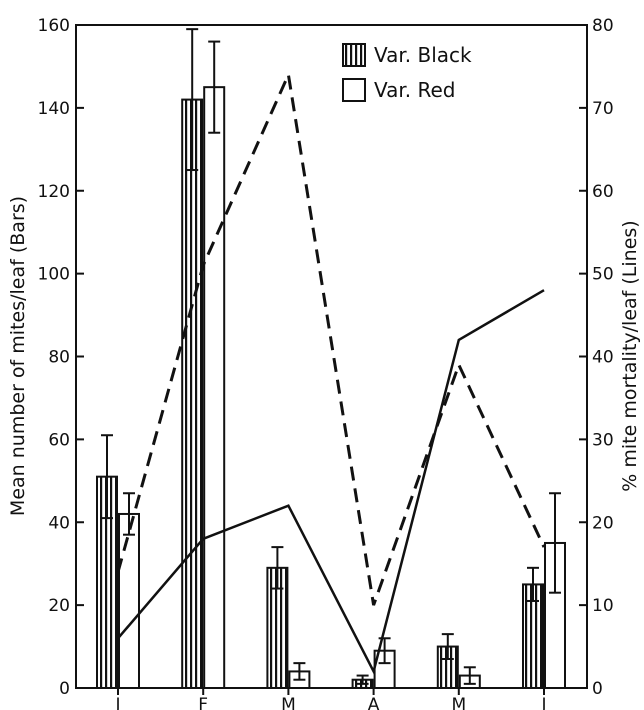 This screenshot has width=644, height=710. I want to click on left-axis-ticks: 0 20 40 60 80 100 120 140 160, so click(61, 357).